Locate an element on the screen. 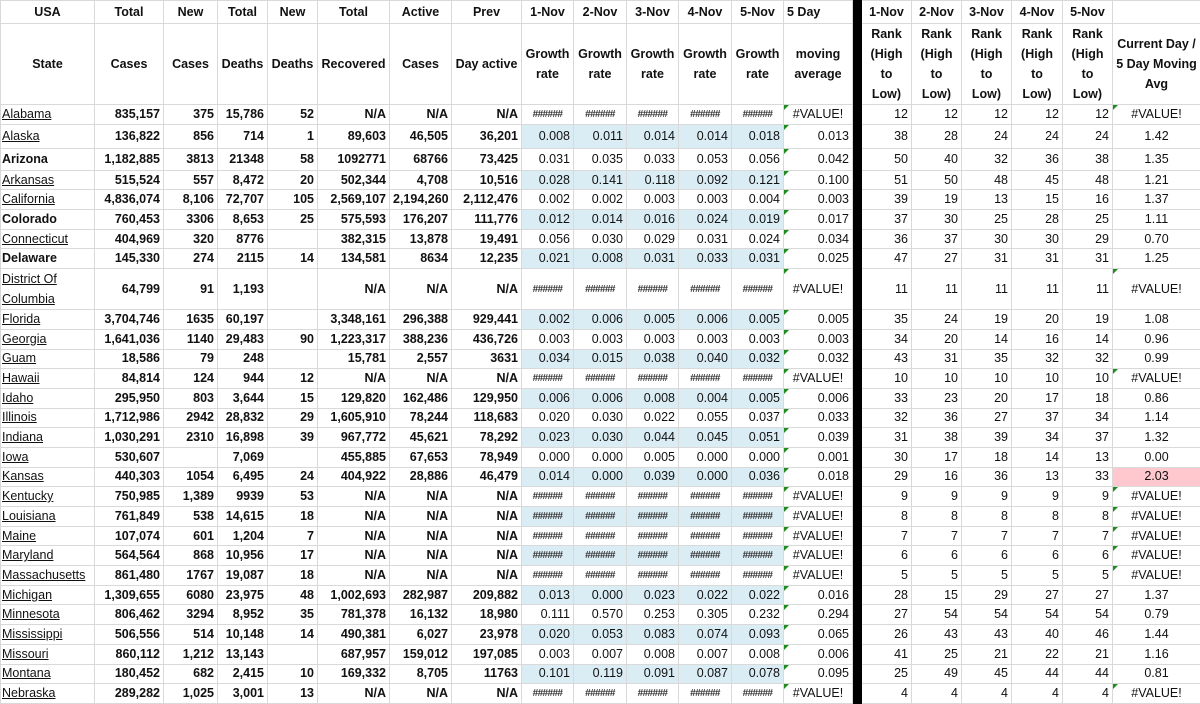 This screenshot has width=1200, height=704. column-header-cell: 5 Day is located at coordinates (818, 12).